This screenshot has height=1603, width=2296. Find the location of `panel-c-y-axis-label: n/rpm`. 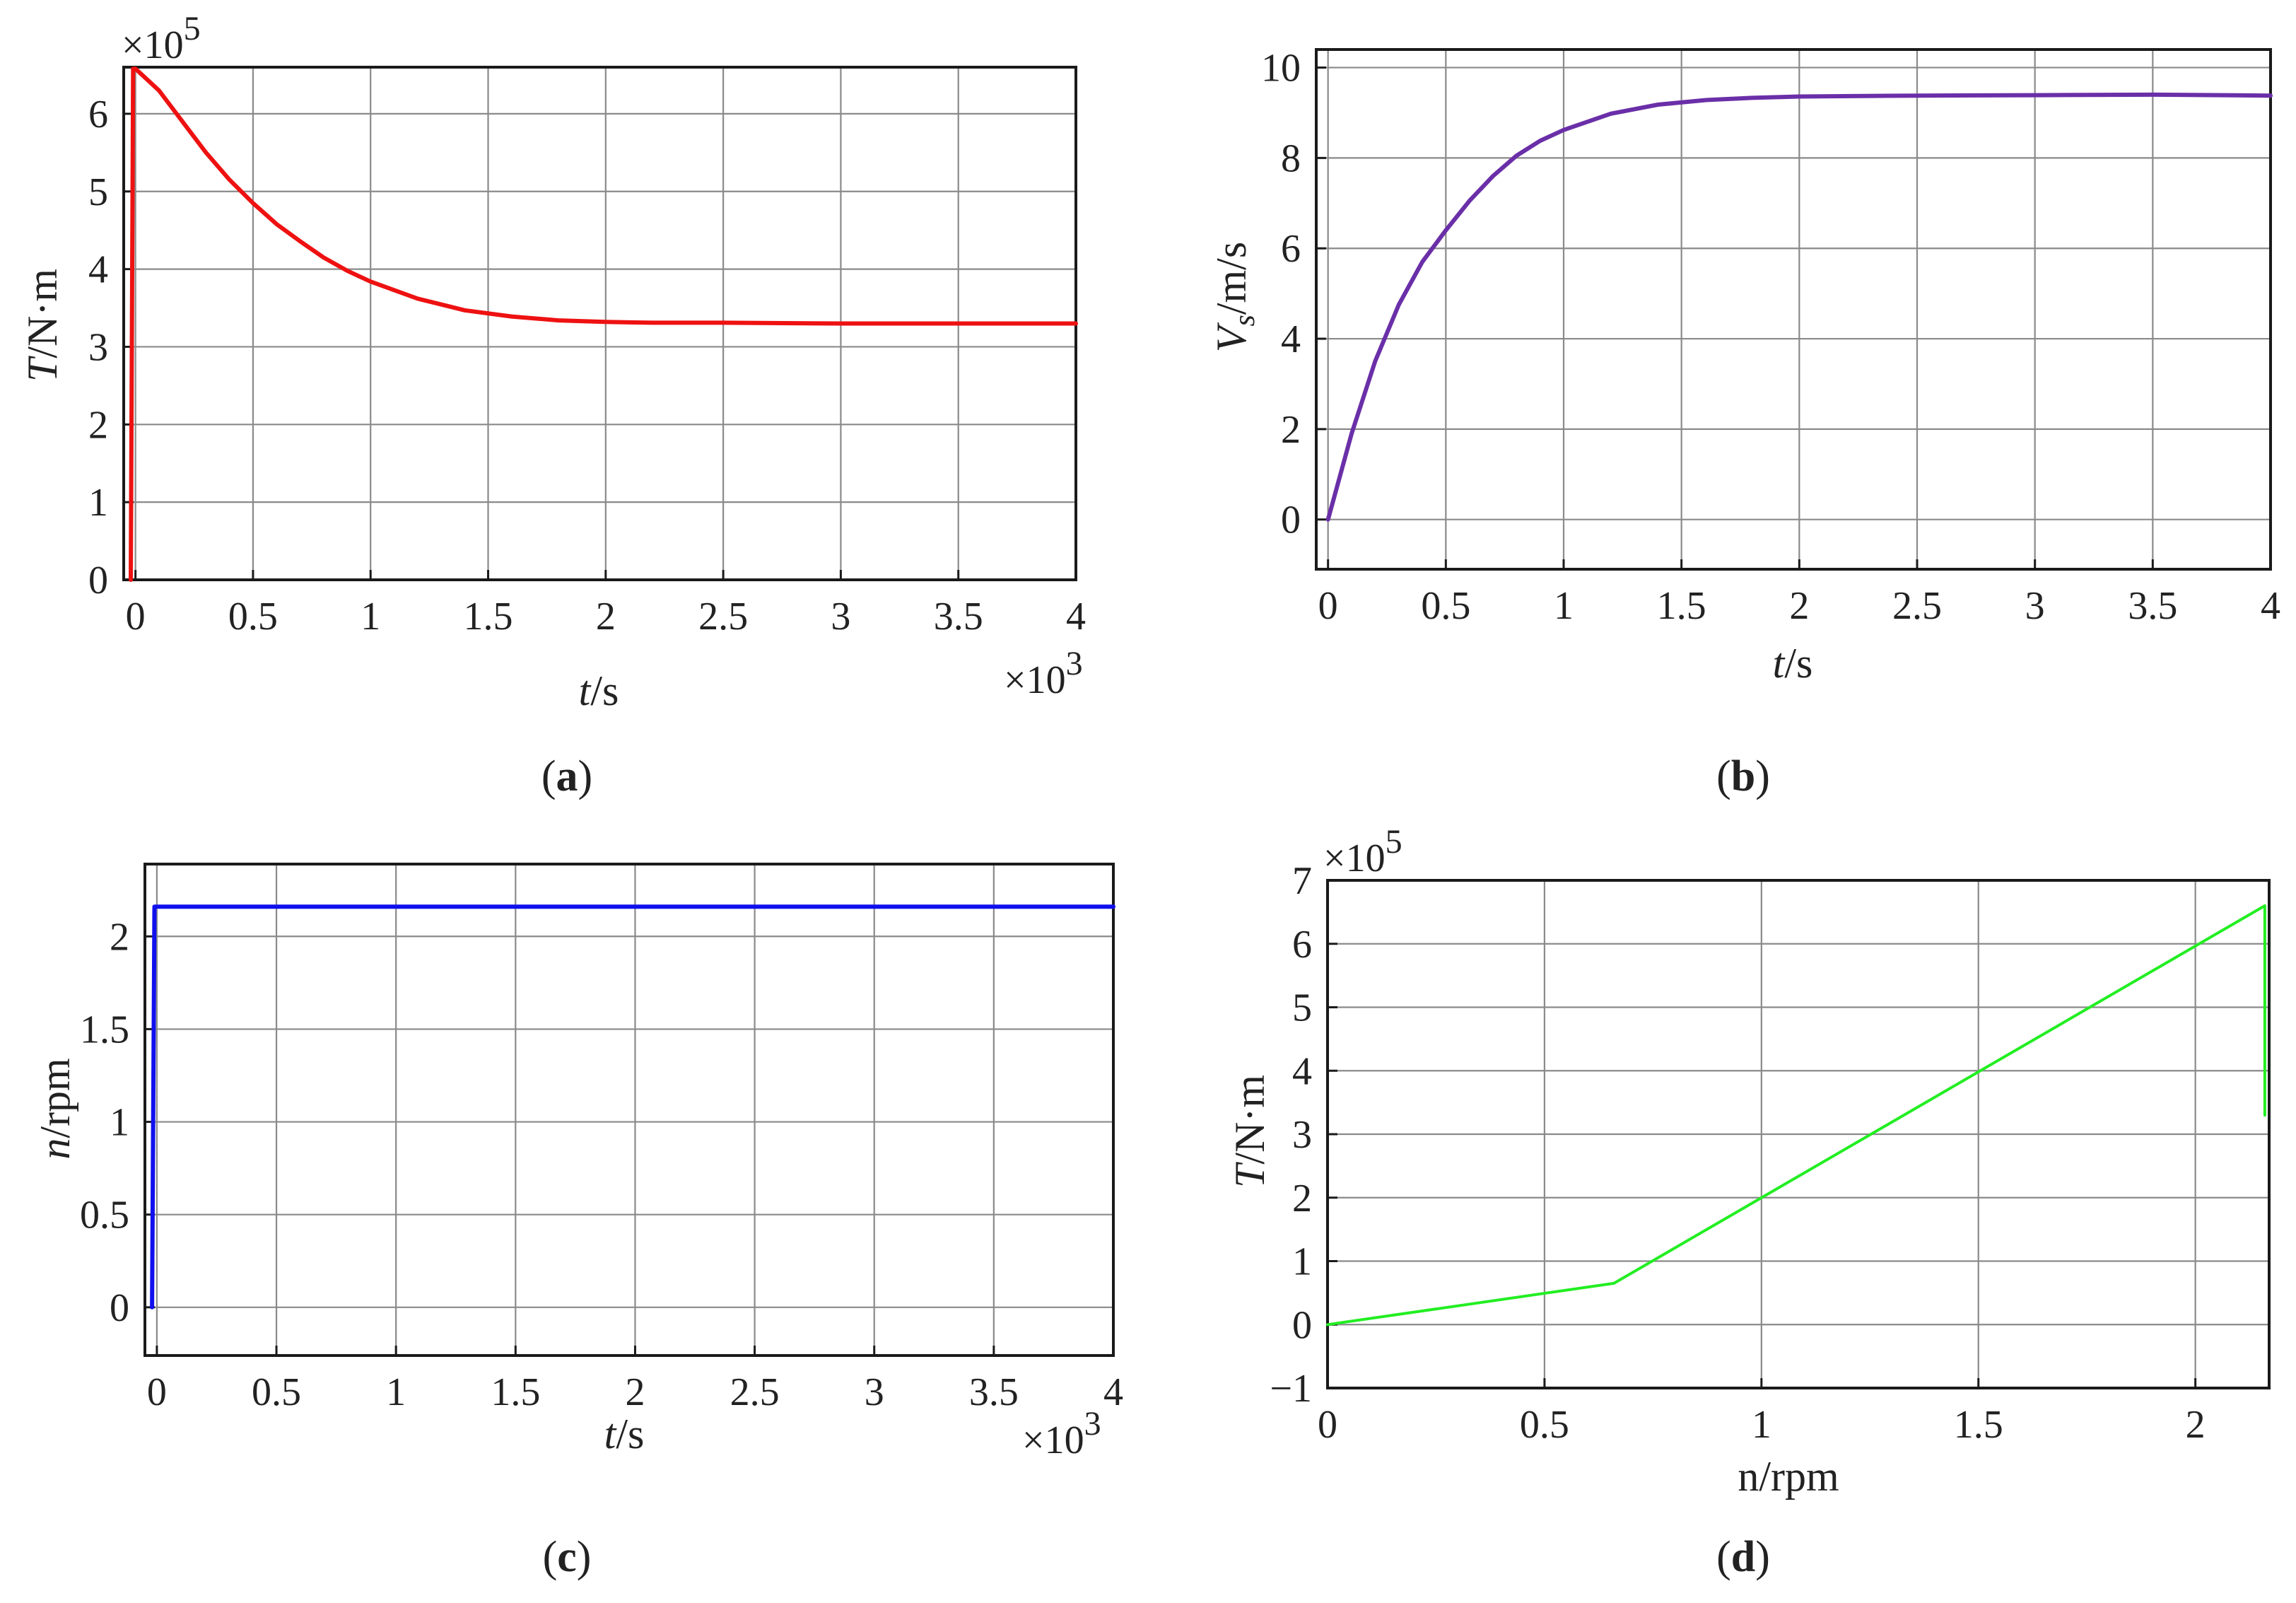

panel-c-y-axis-label: n/rpm is located at coordinates (55, 1108).